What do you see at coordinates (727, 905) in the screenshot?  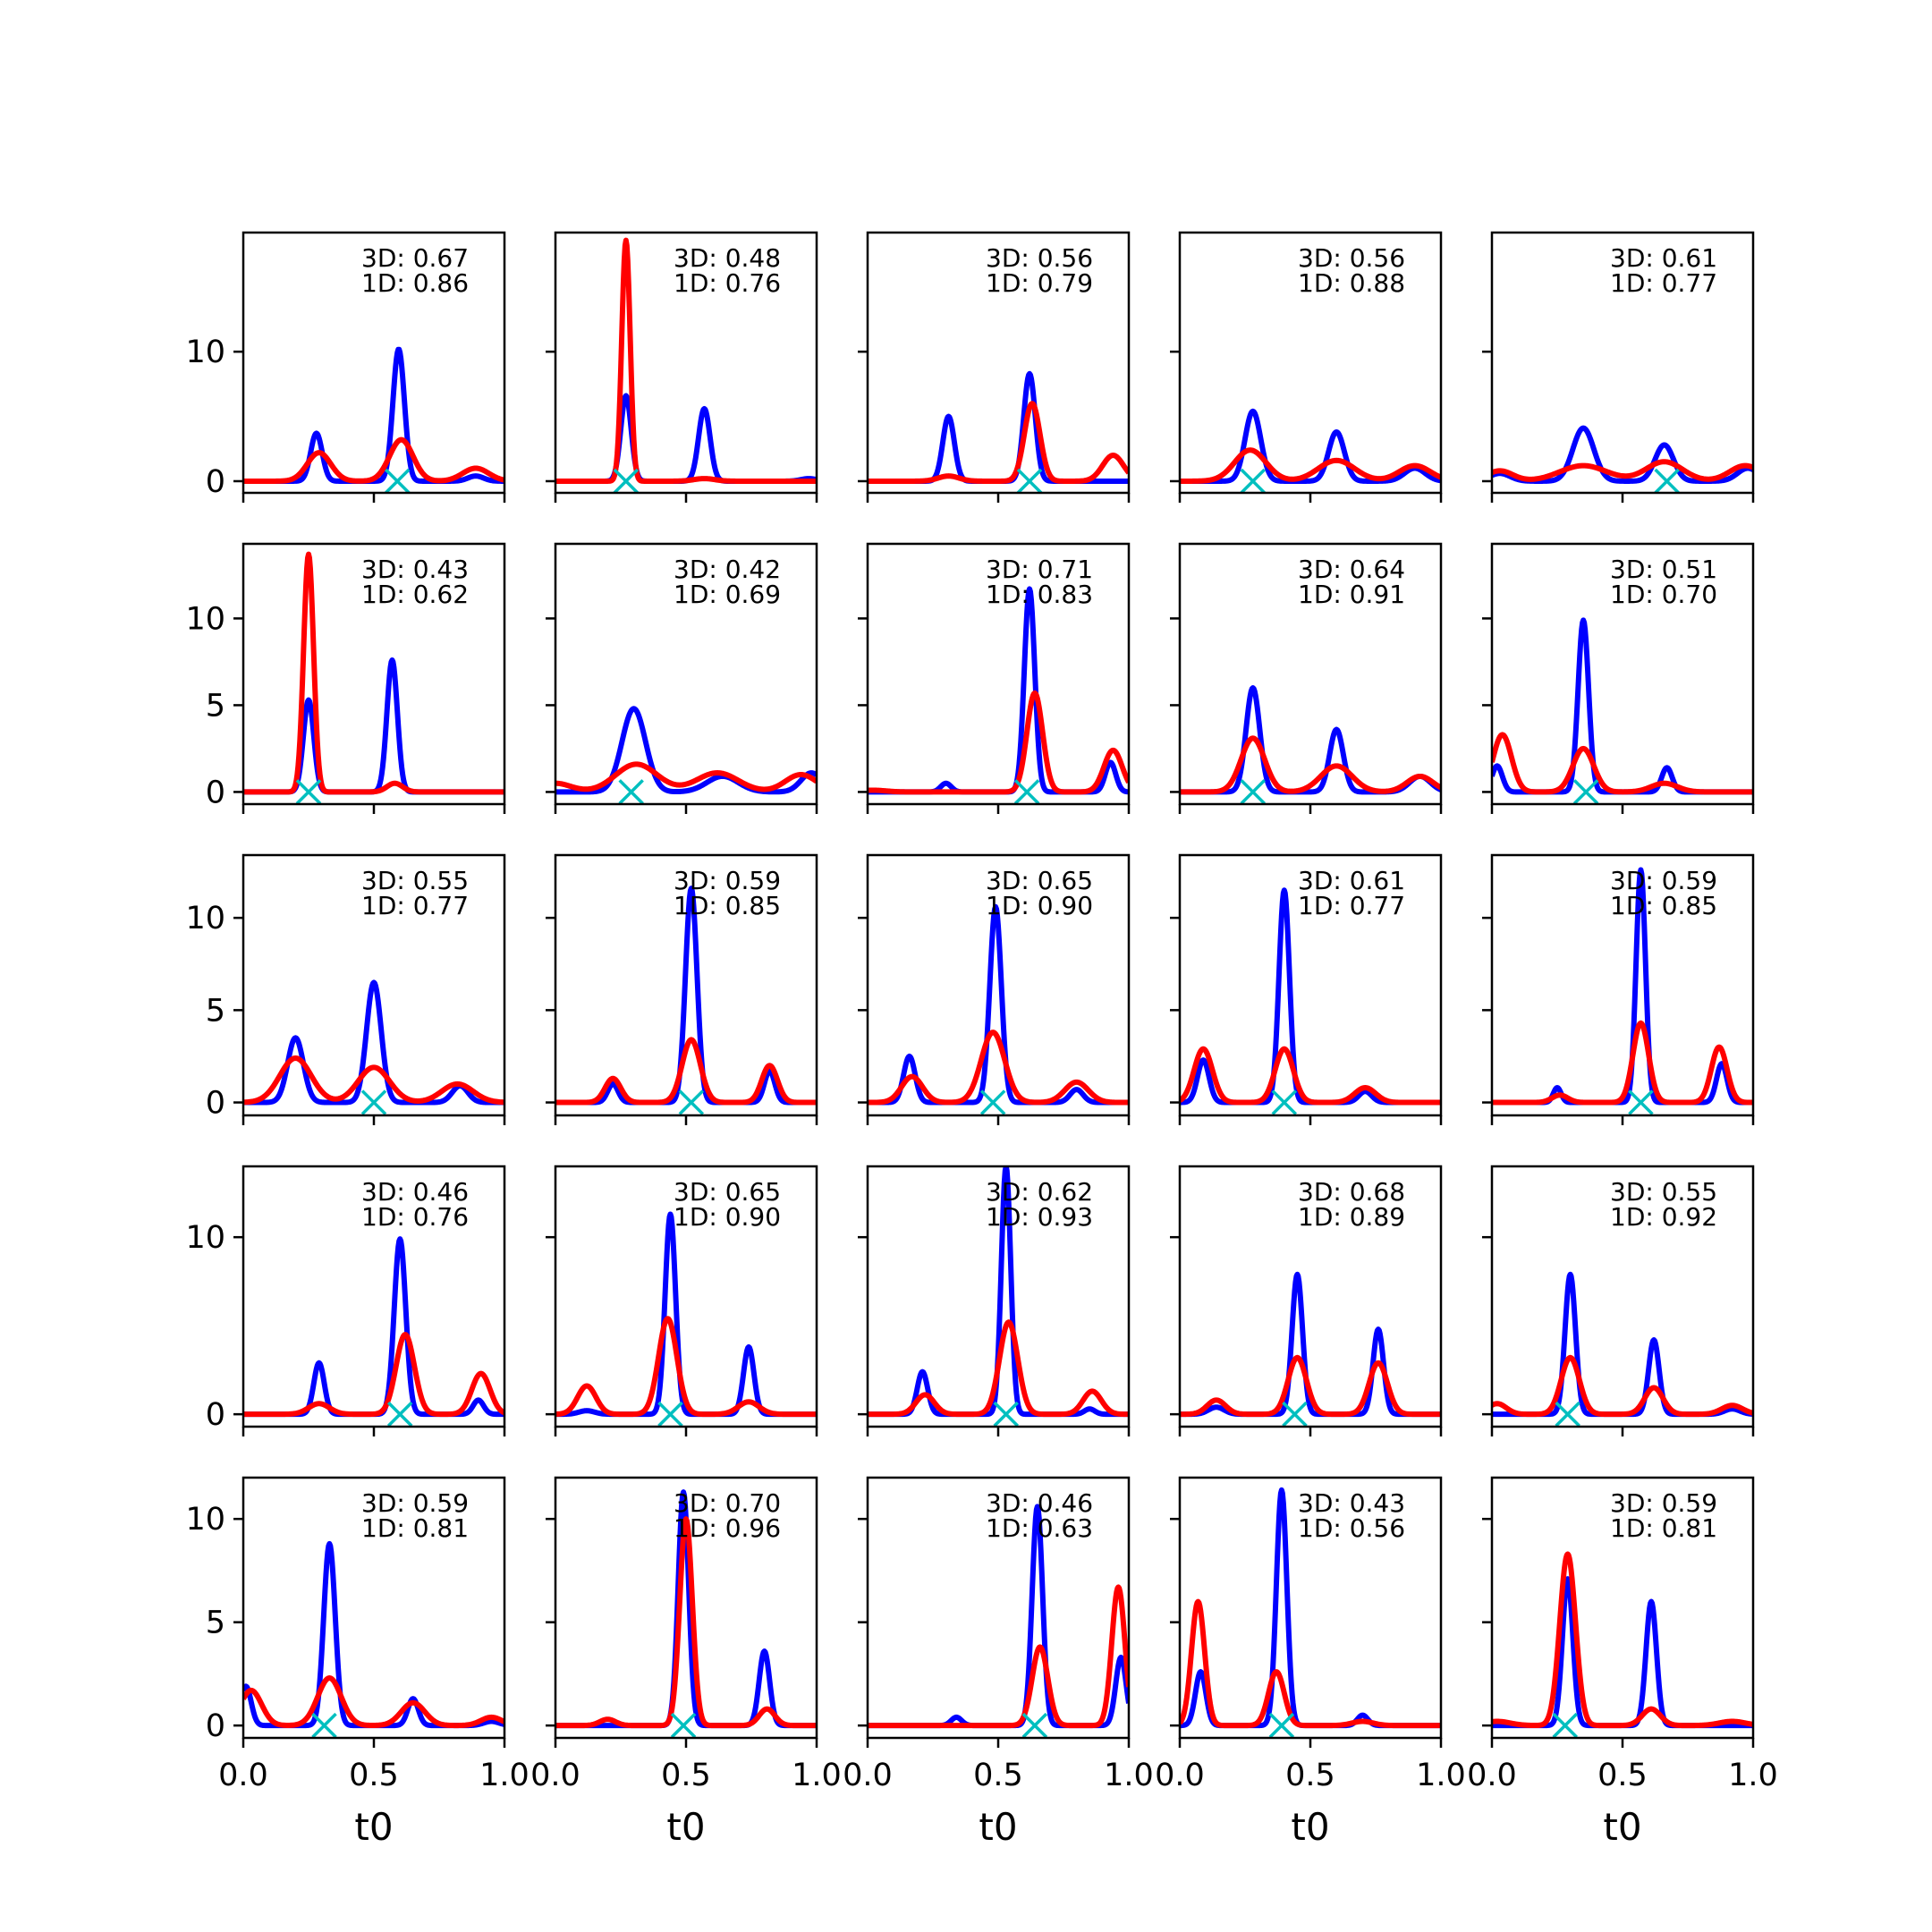 I see `score-1d-label: 1D: 0.85` at bounding box center [727, 905].